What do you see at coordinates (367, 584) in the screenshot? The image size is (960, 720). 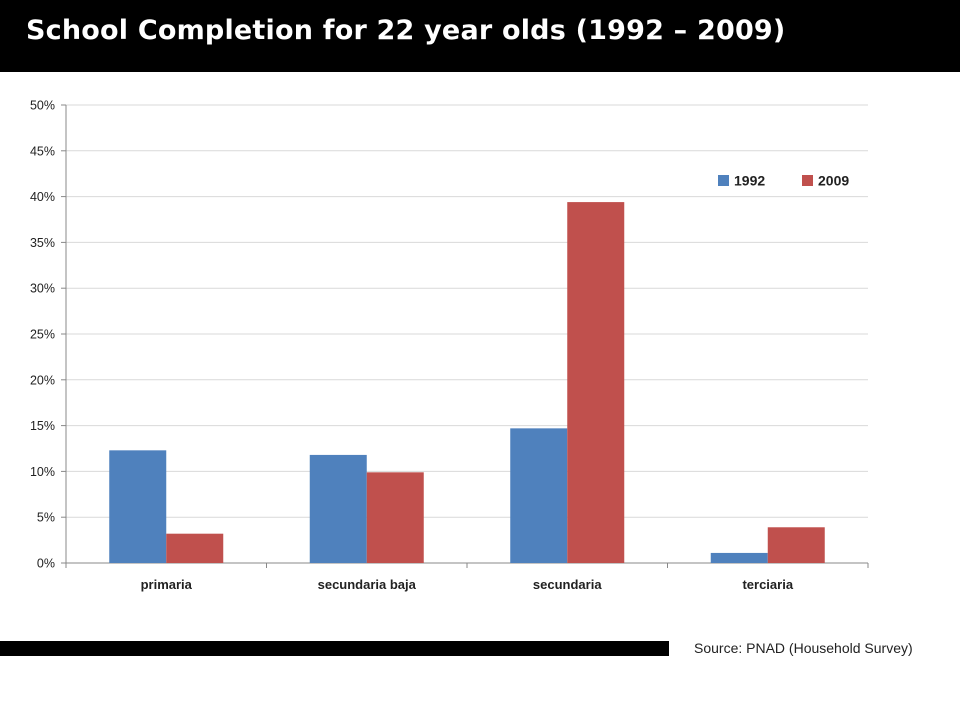 I see `x-category-label: secundaria baja` at bounding box center [367, 584].